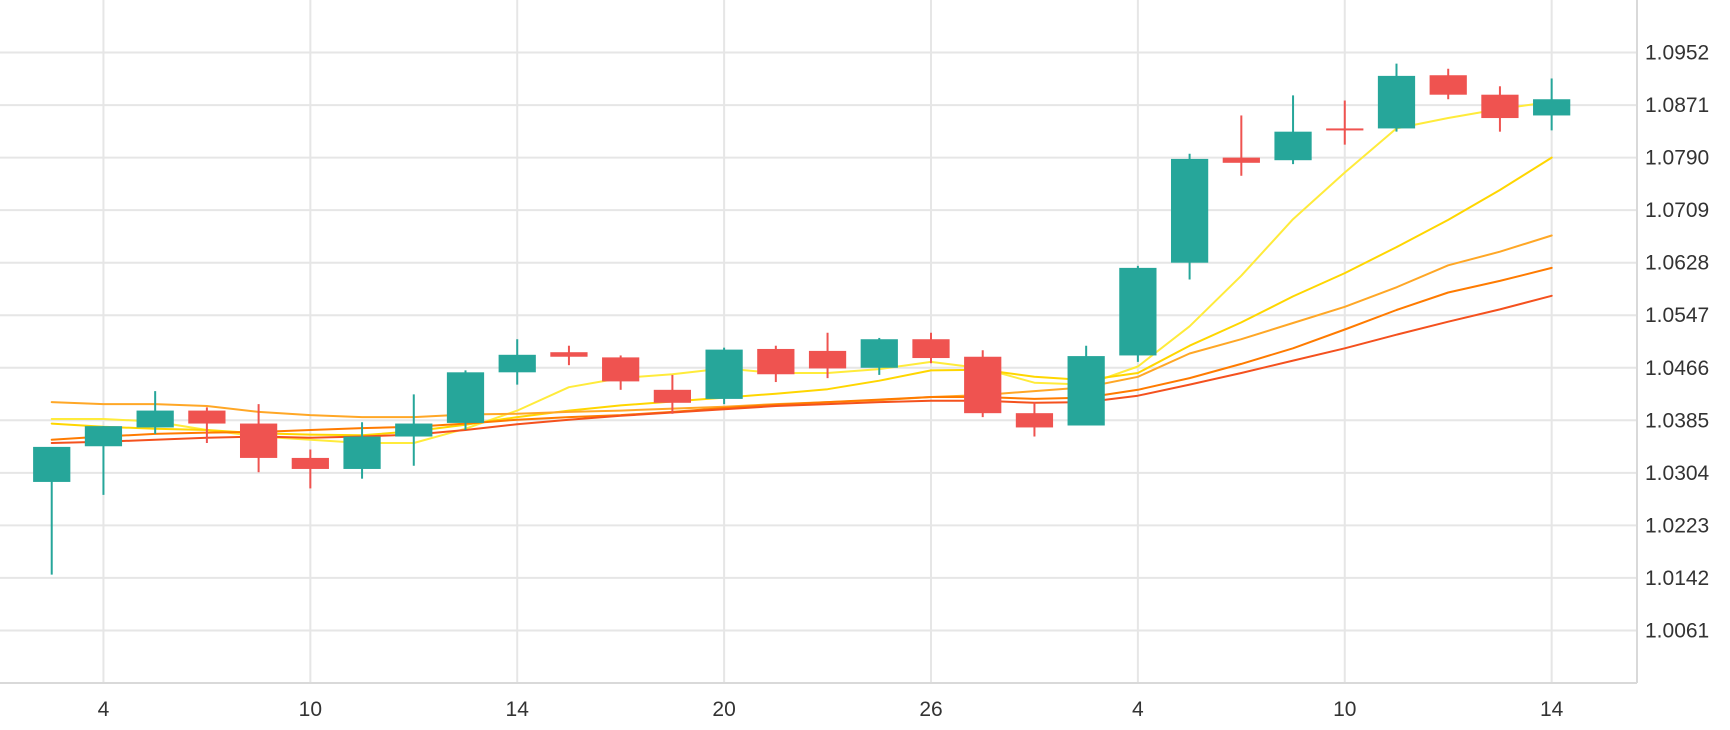 The height and width of the screenshot is (730, 1730). Describe the element at coordinates (1677, 525) in the screenshot. I see `y-tick-label: 1.0223` at that location.